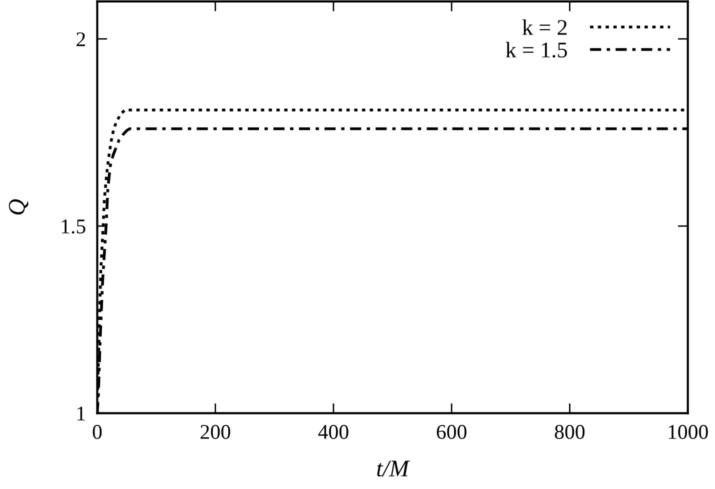 The width and height of the screenshot is (715, 489). Describe the element at coordinates (215, 431) in the screenshot. I see `x-tick-label: 200` at that location.